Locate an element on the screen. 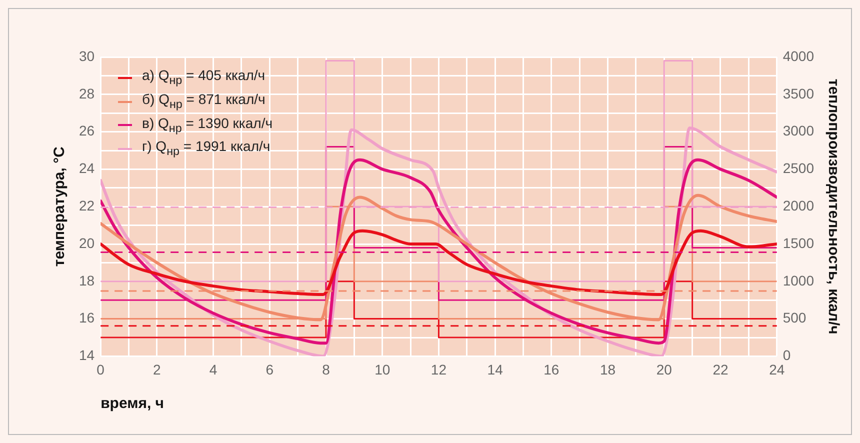 Image resolution: width=860 pixels, height=443 pixels. y-tick-label: 16 is located at coordinates (86, 318).